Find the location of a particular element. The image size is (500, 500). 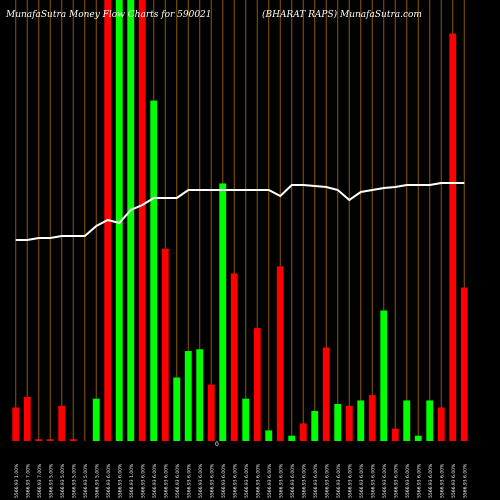

chart-title: MunafaSutra Money Flow Charts for 590021 is located at coordinates (109, 15).